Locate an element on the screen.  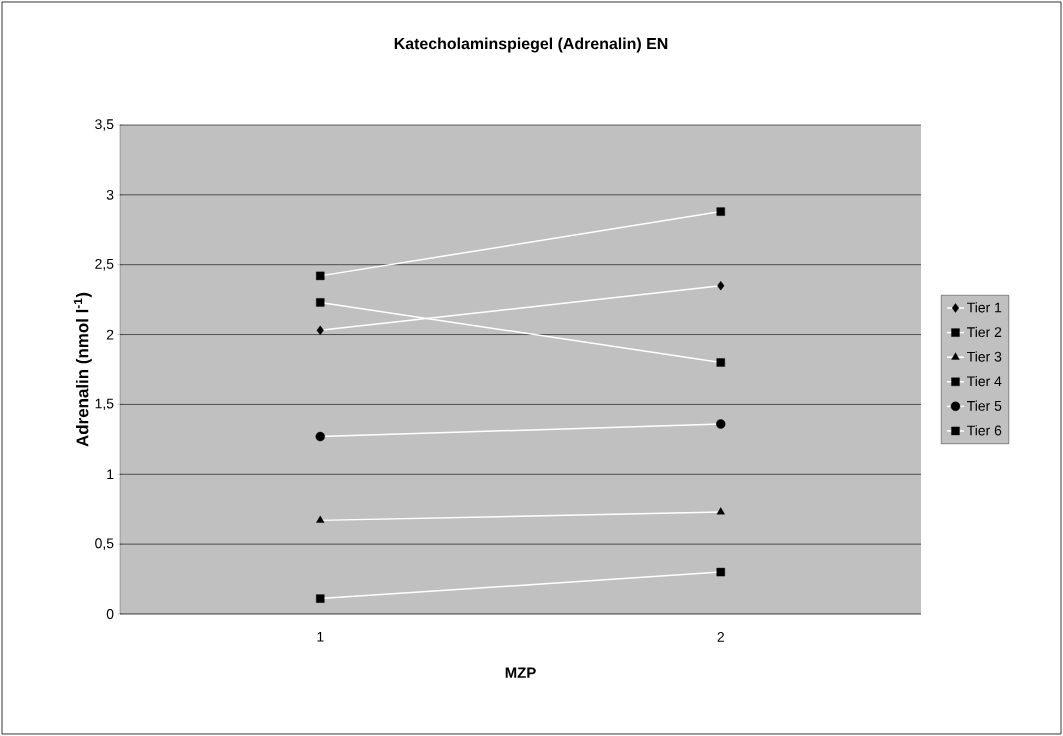
x-axis-title: MZP is located at coordinates (520, 672).